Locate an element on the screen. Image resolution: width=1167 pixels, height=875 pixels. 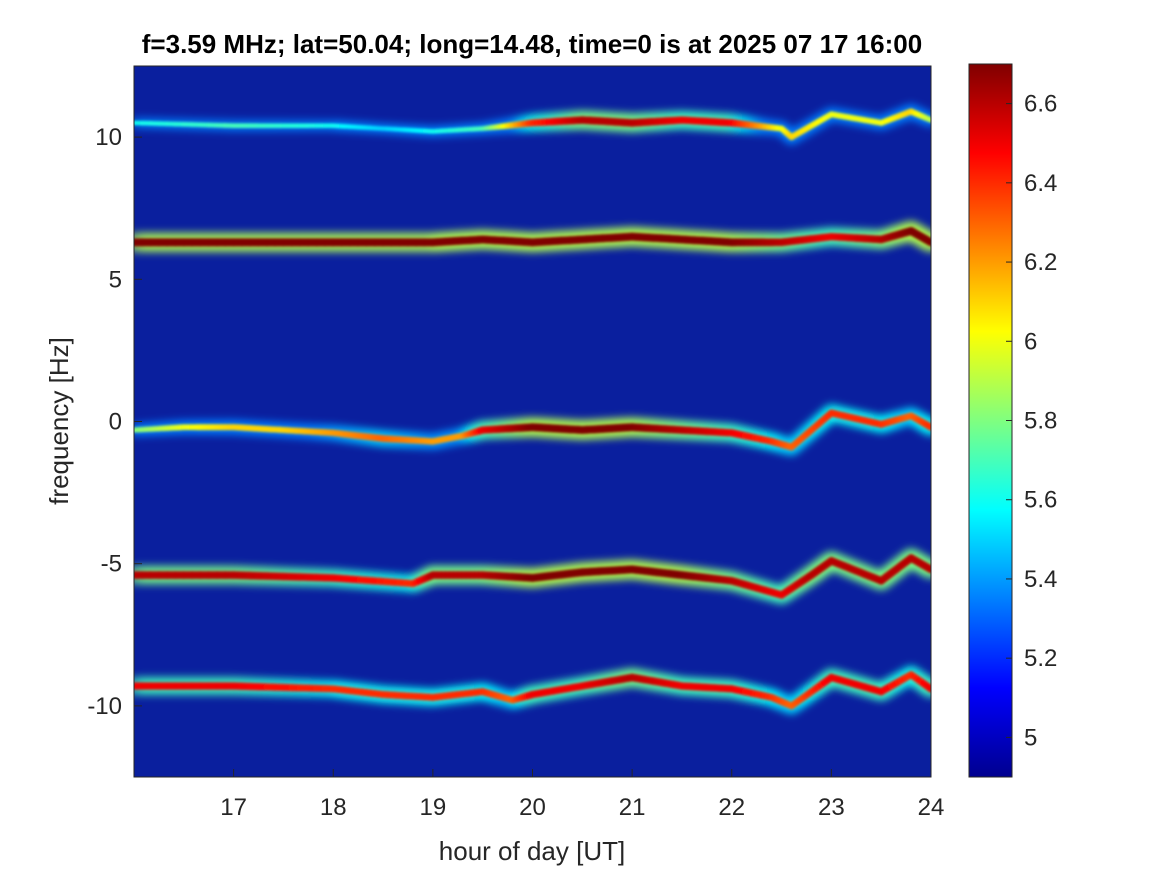
colorbar-tick-label: 5.2 is located at coordinates (1040, 658).